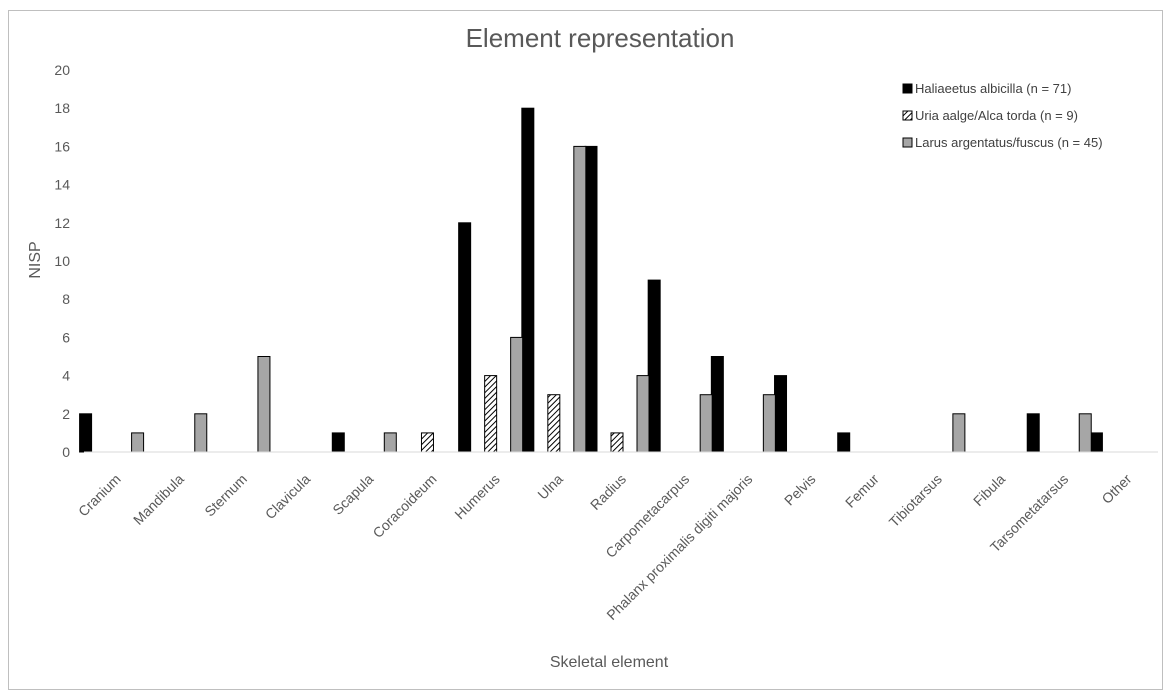 The height and width of the screenshot is (690, 1167). Describe the element at coordinates (591, 299) in the screenshot. I see `bar-series-0-radius` at that location.